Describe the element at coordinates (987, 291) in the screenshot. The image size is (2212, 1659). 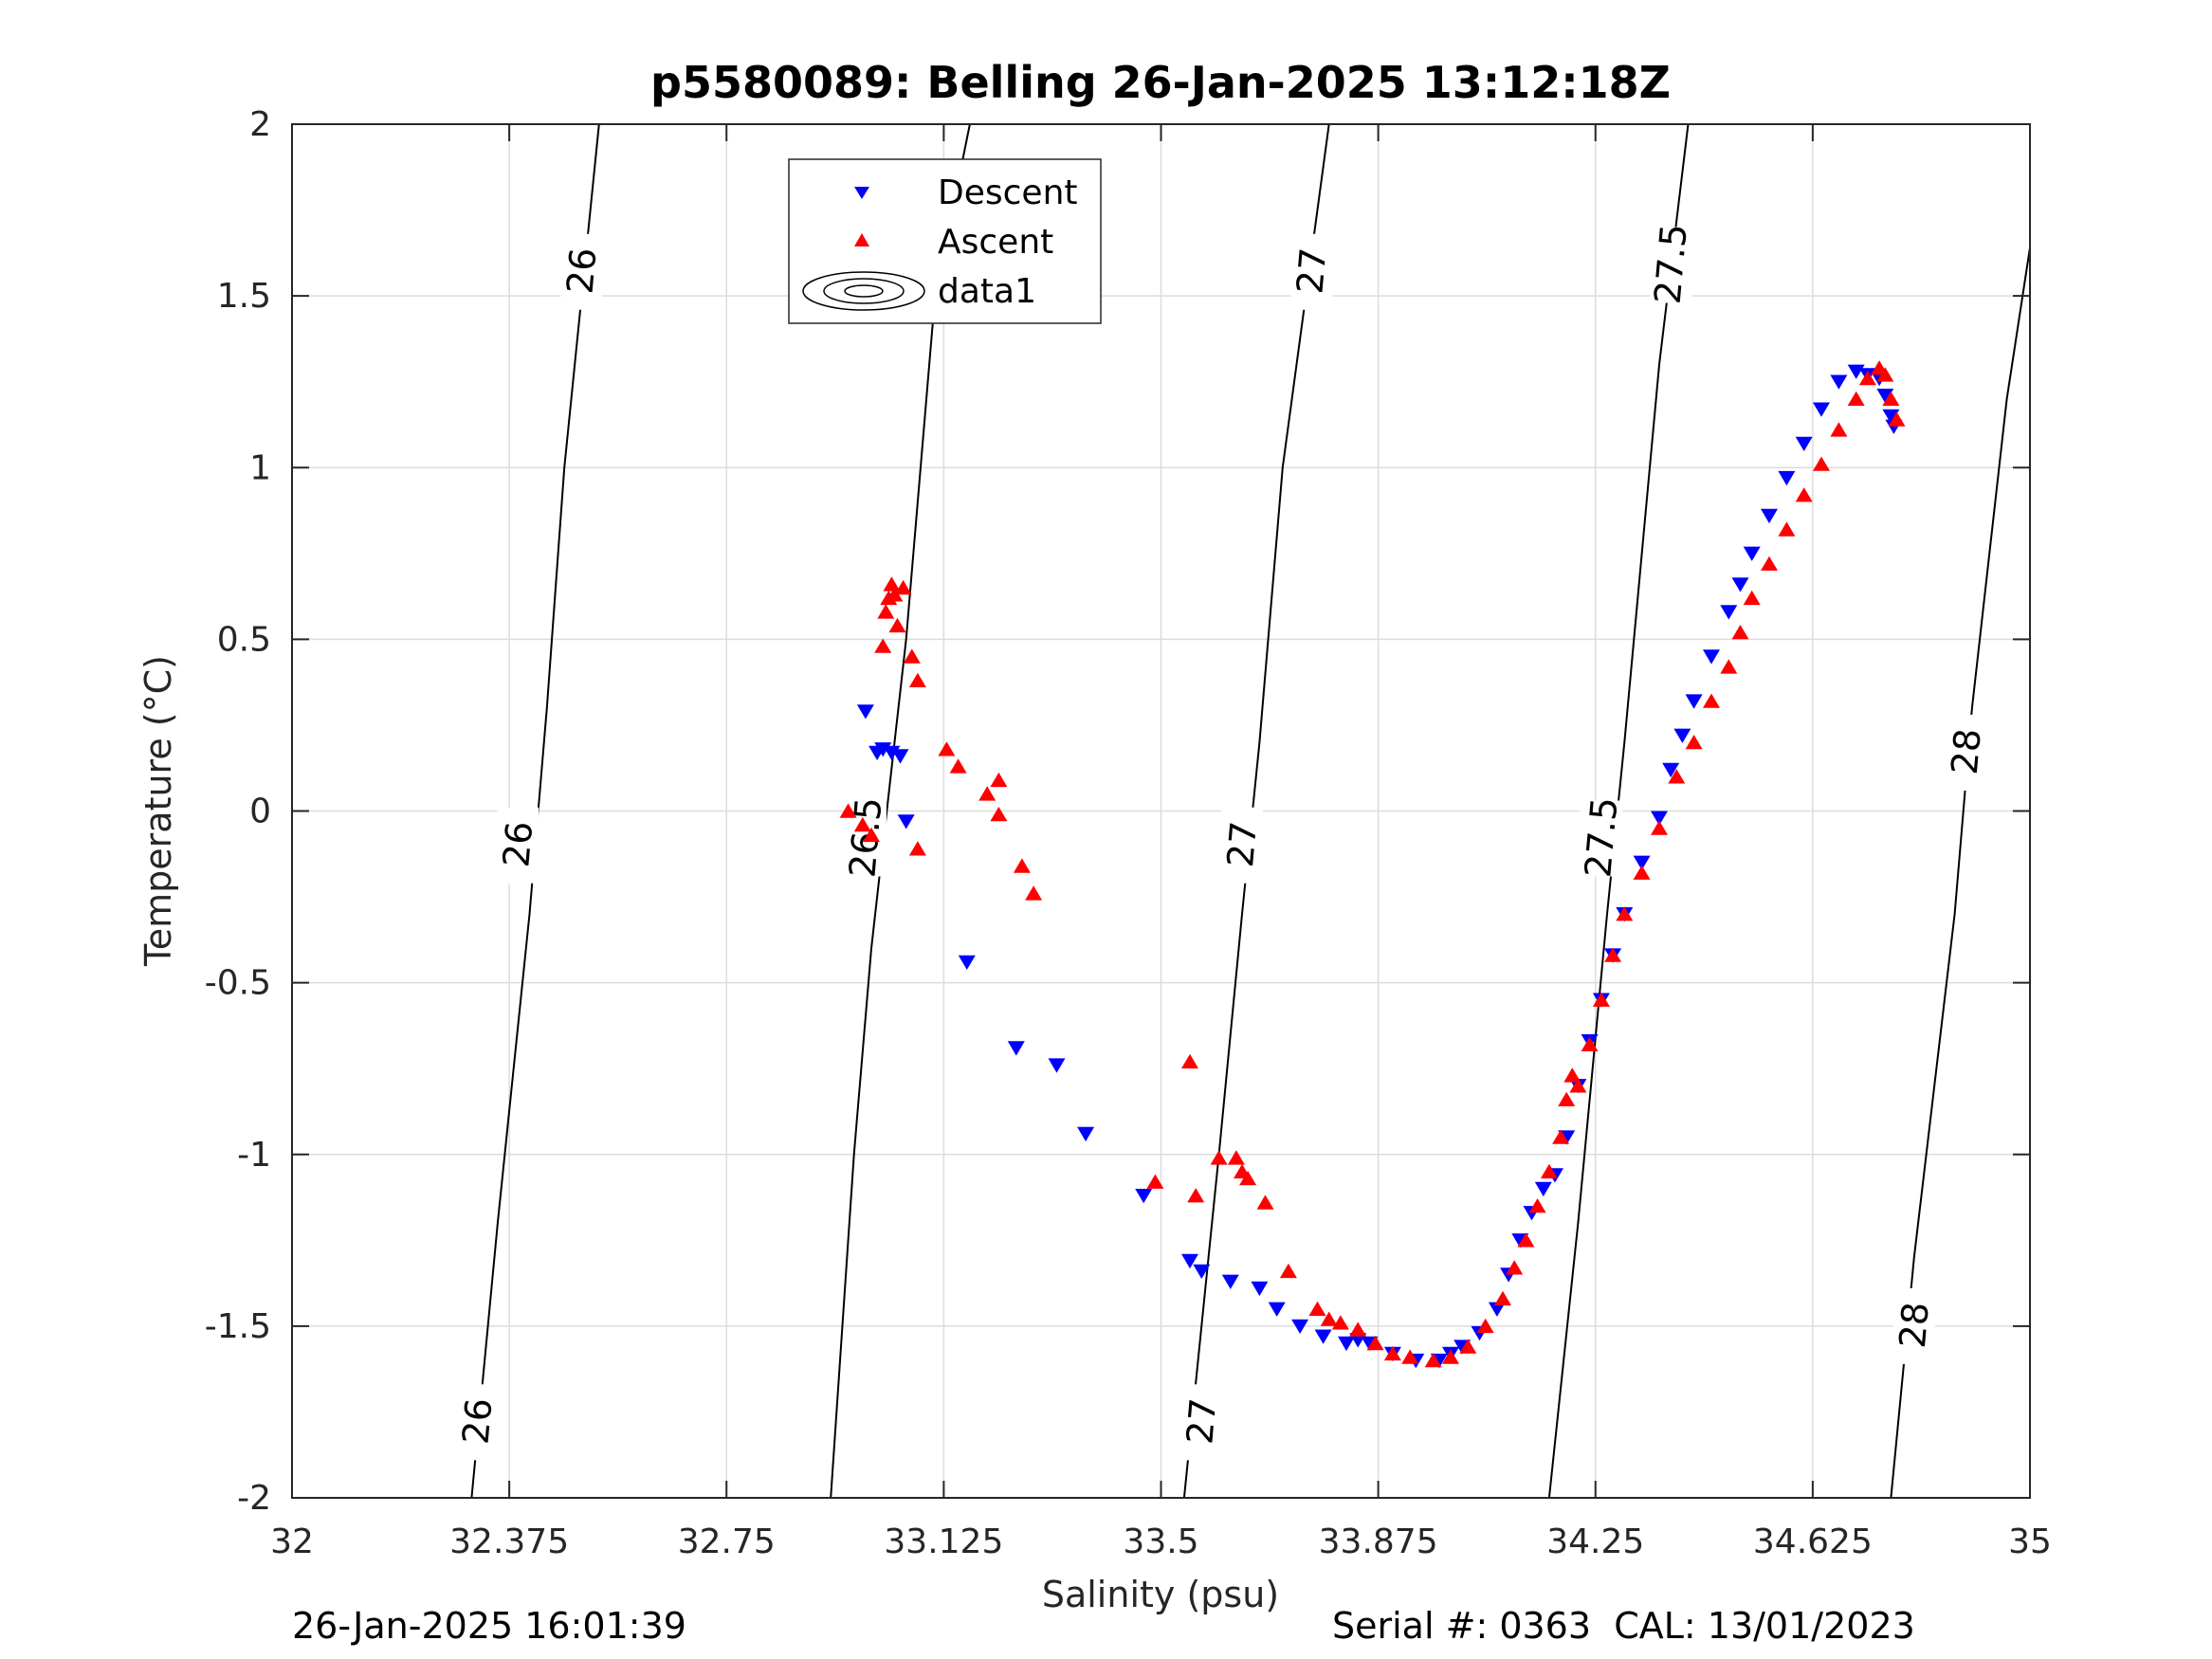
I see `legend-data1-label: data1` at that location.